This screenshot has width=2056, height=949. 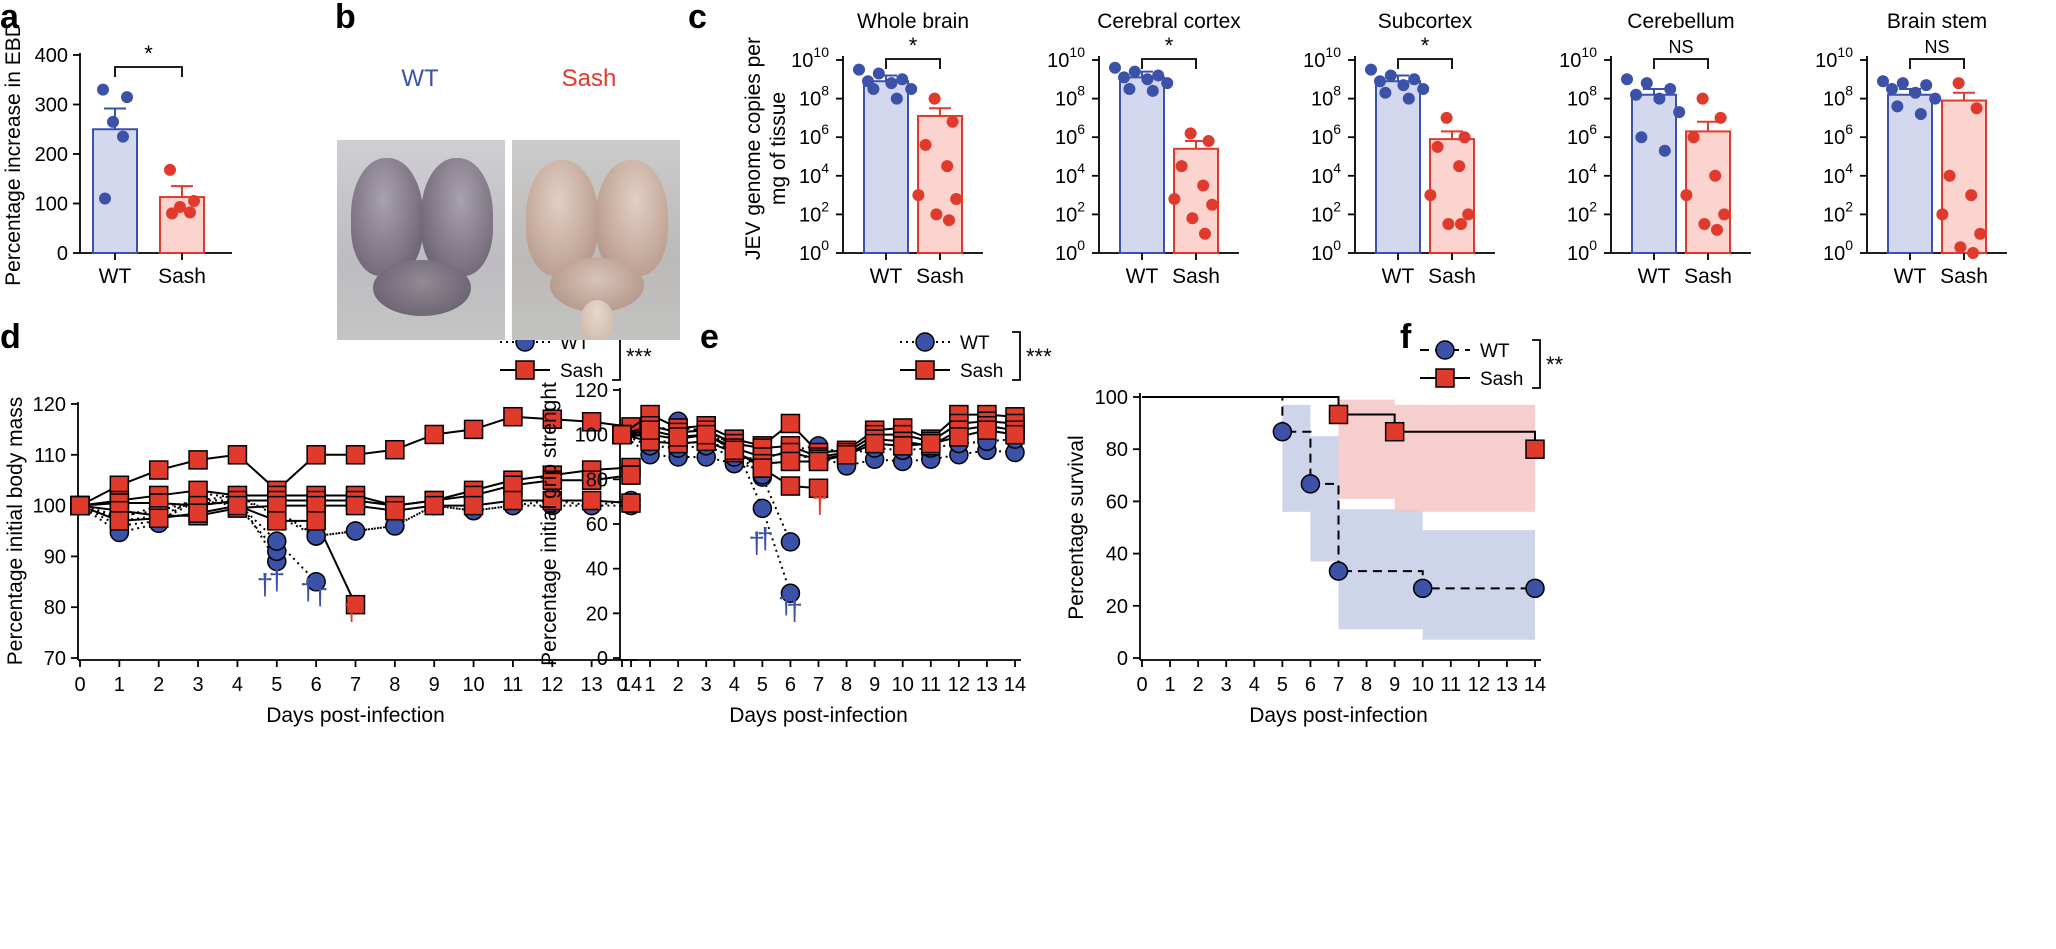 I want to click on x-tick-label: 9, so click(x=1394, y=685).